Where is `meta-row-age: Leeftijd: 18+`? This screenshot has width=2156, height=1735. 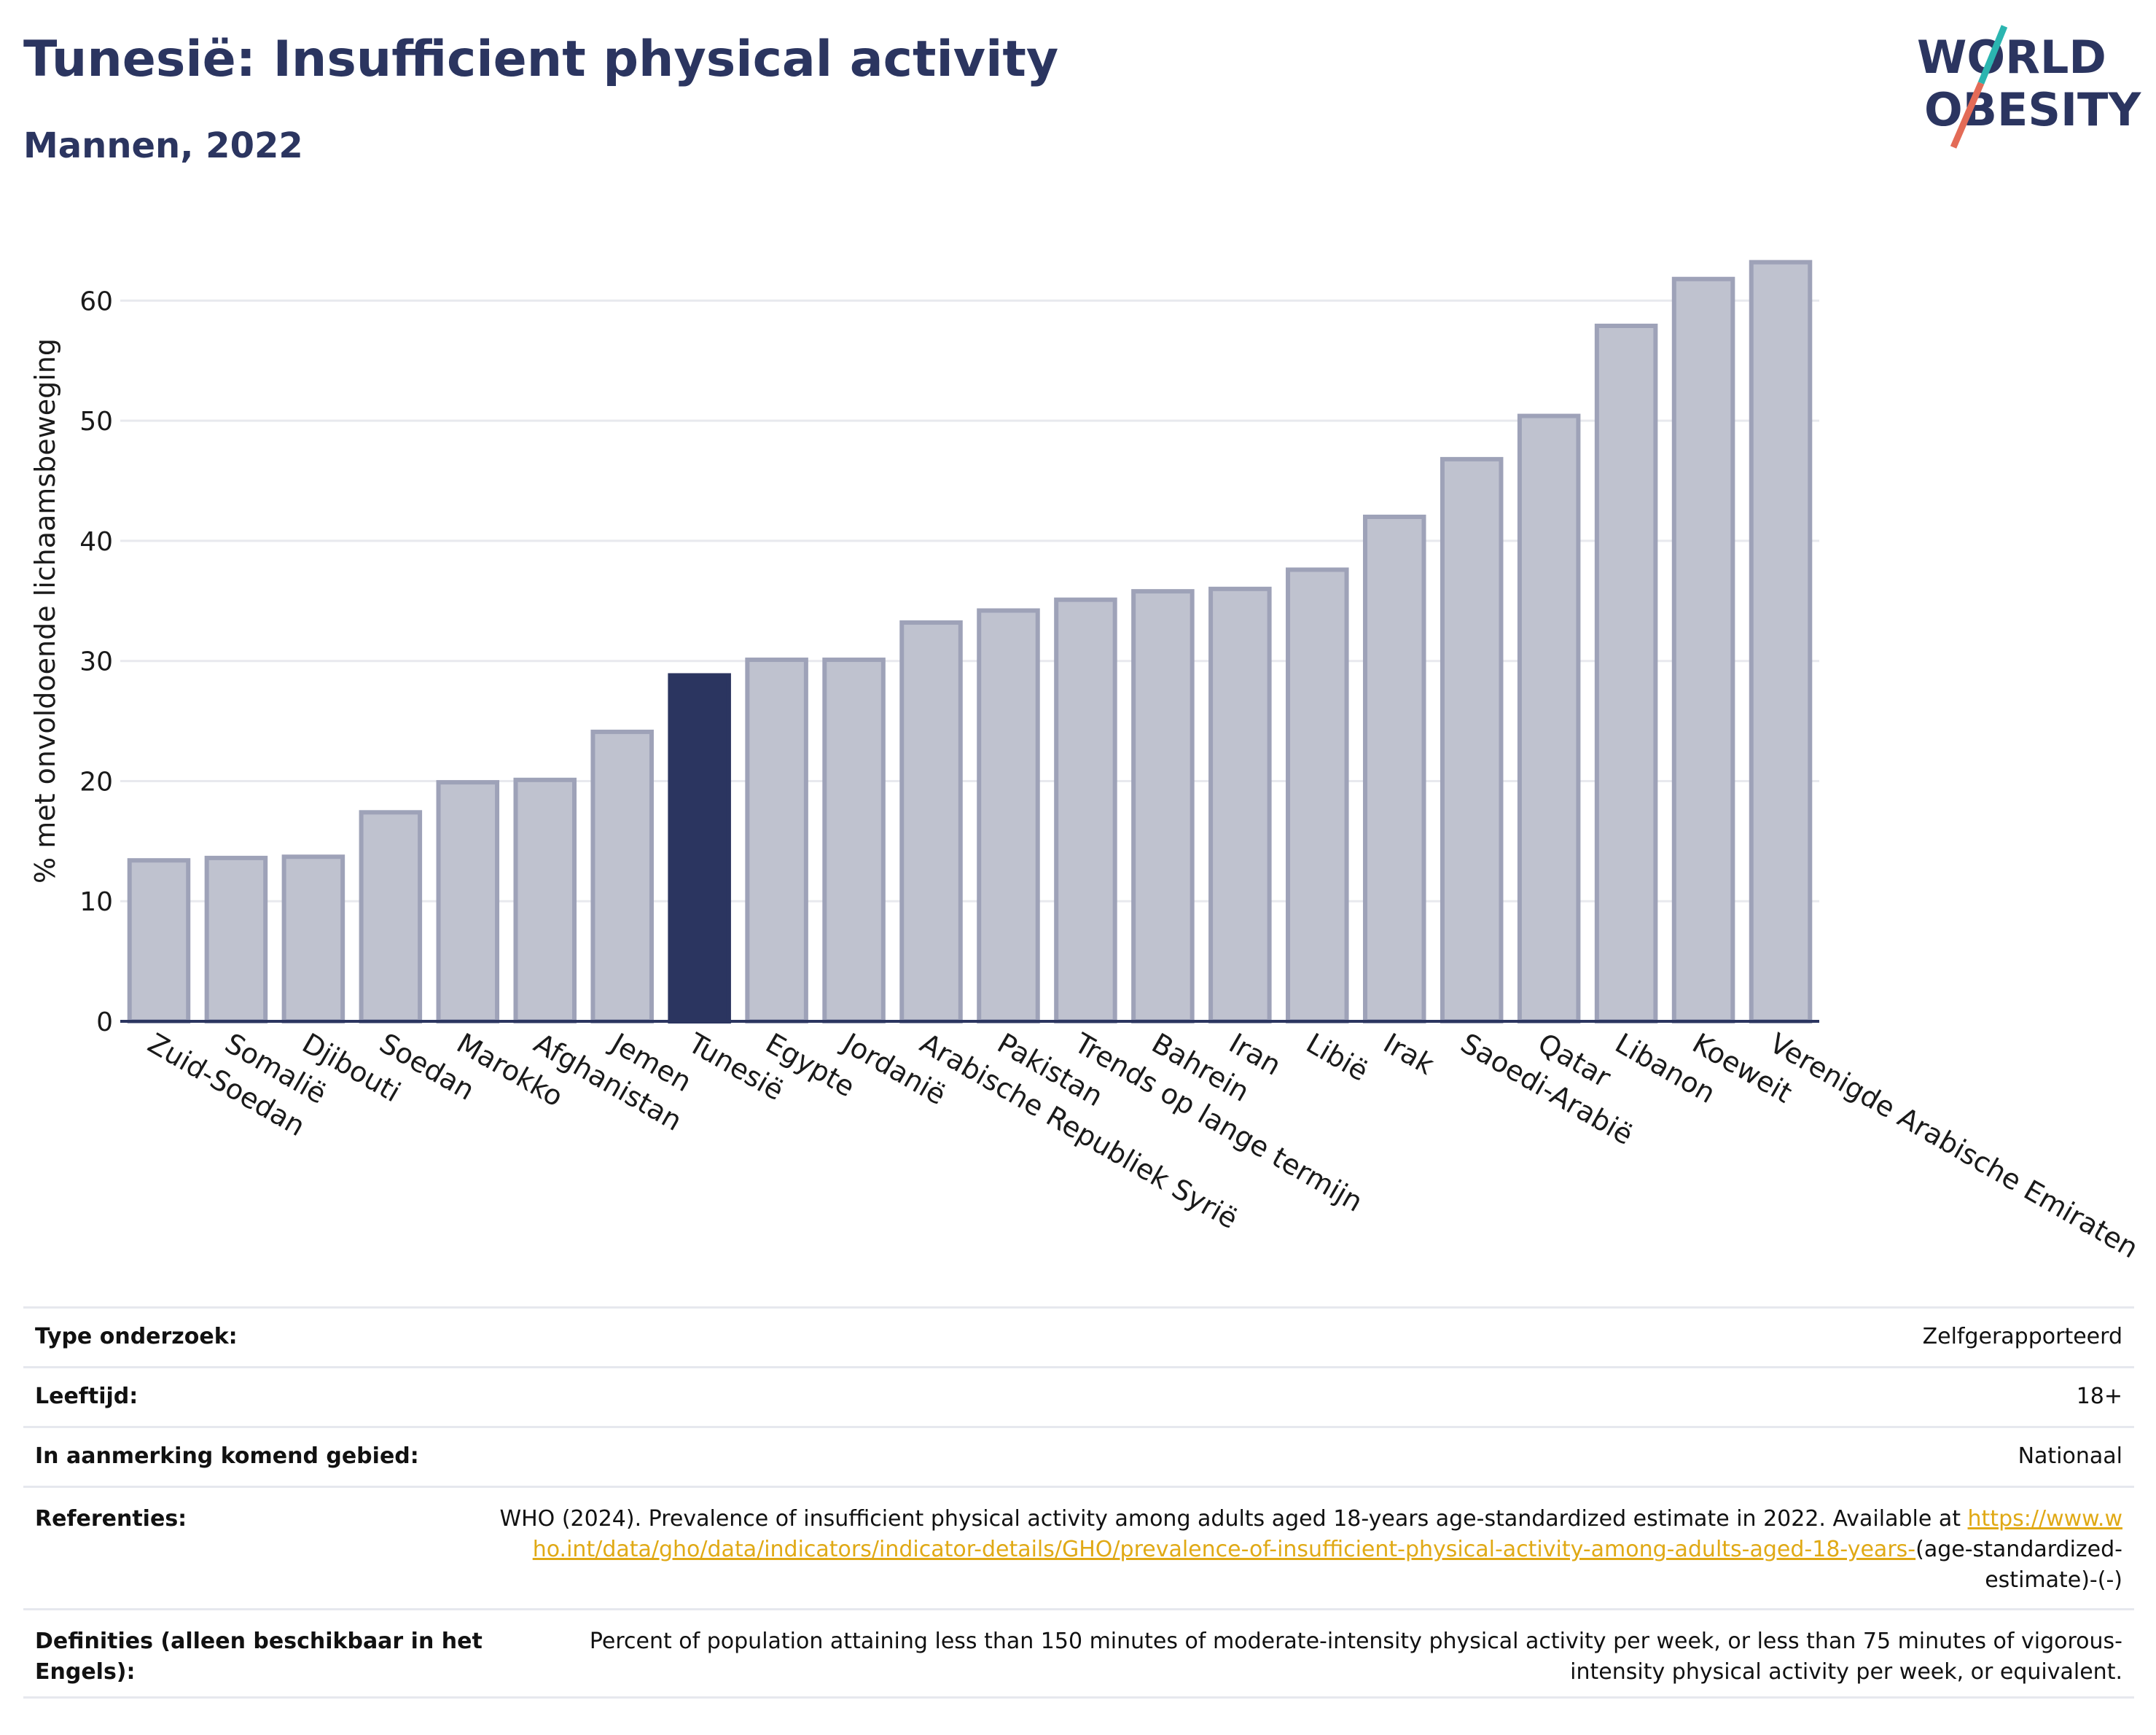 meta-row-age: Leeftijd: 18+ is located at coordinates (1079, 1396).